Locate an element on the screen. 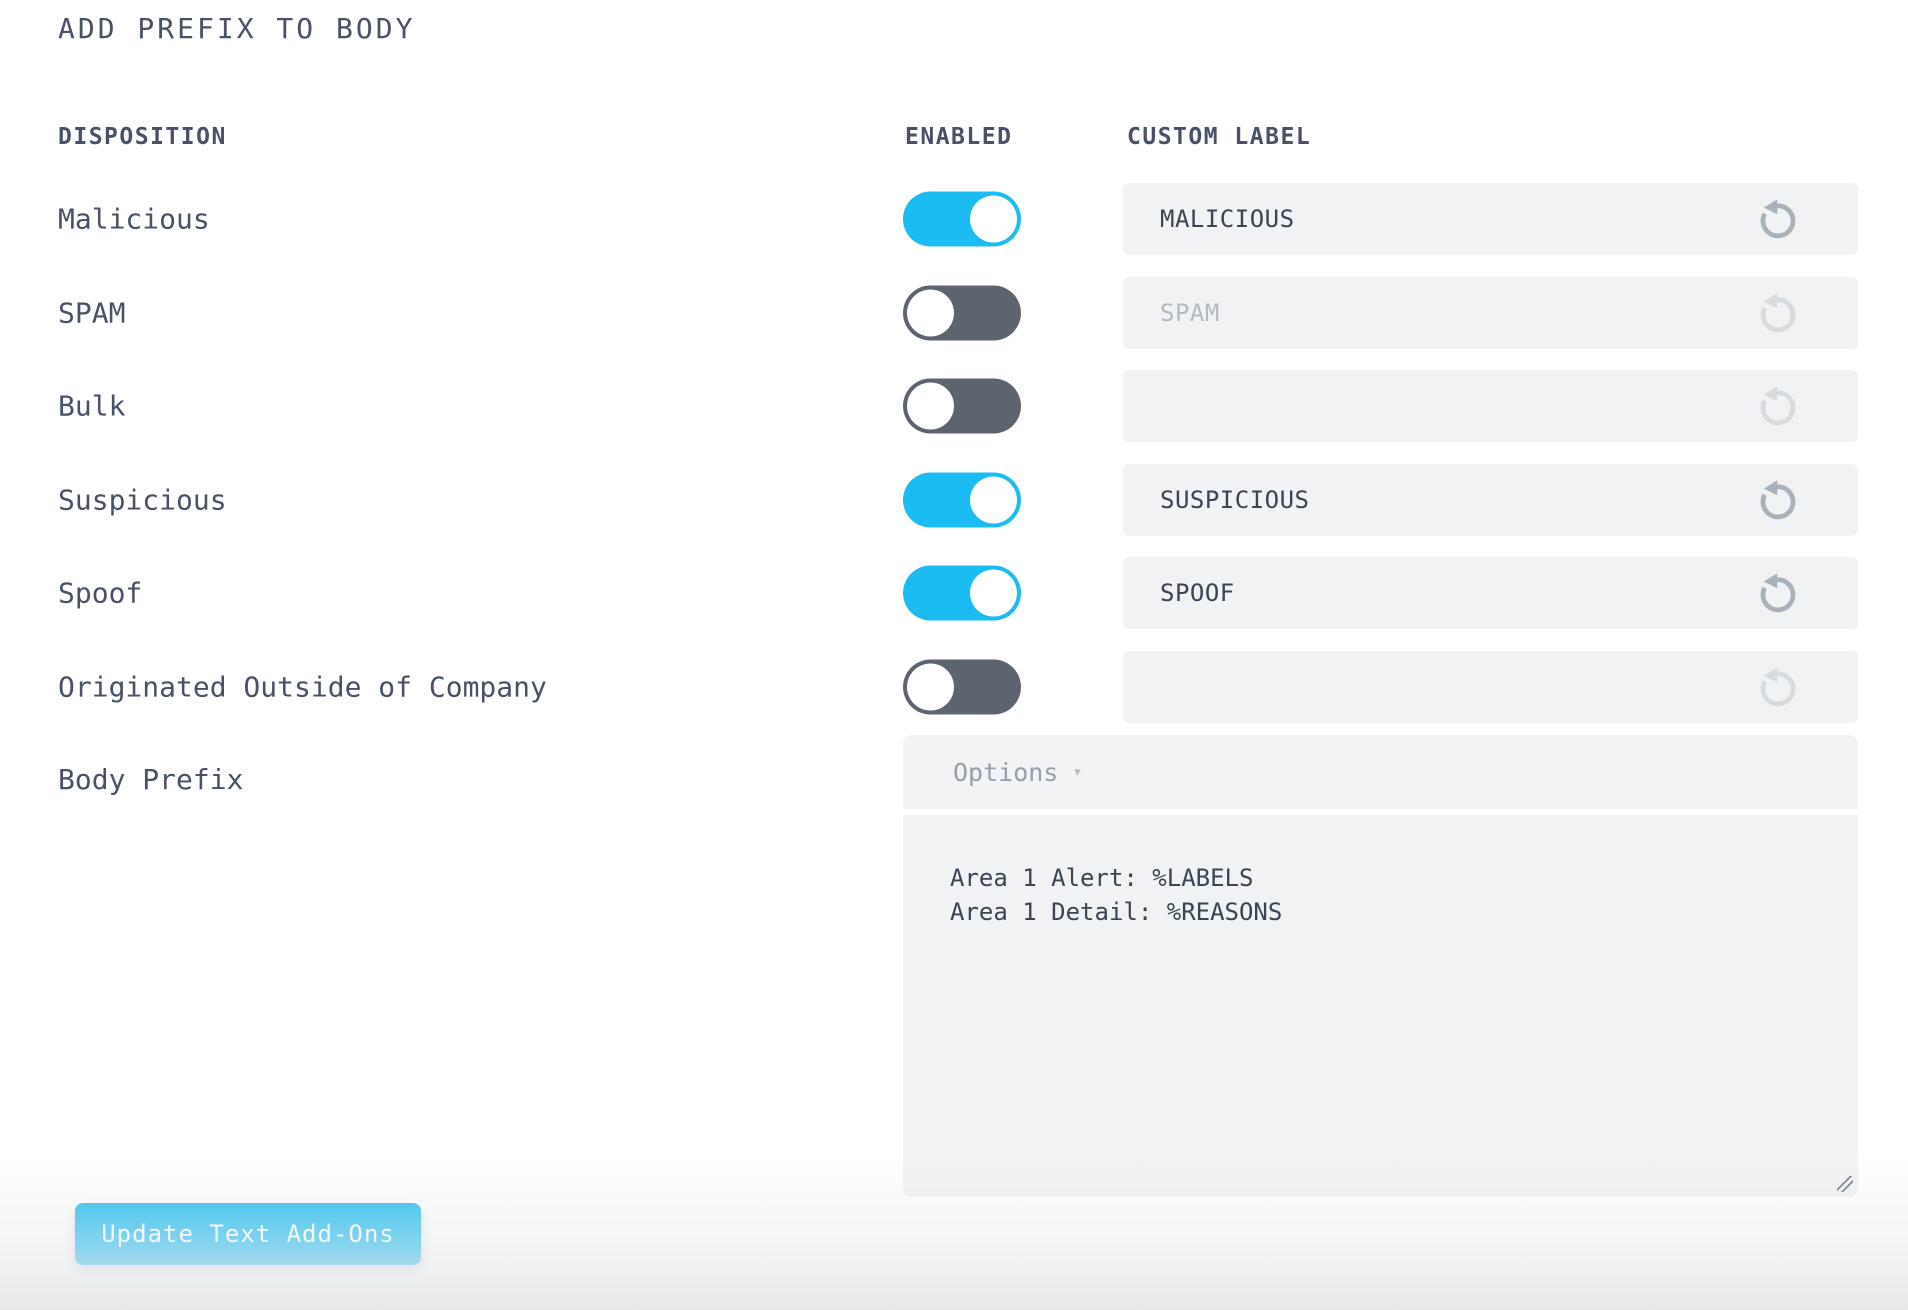  table-row: Suspicious is located at coordinates (954, 500).